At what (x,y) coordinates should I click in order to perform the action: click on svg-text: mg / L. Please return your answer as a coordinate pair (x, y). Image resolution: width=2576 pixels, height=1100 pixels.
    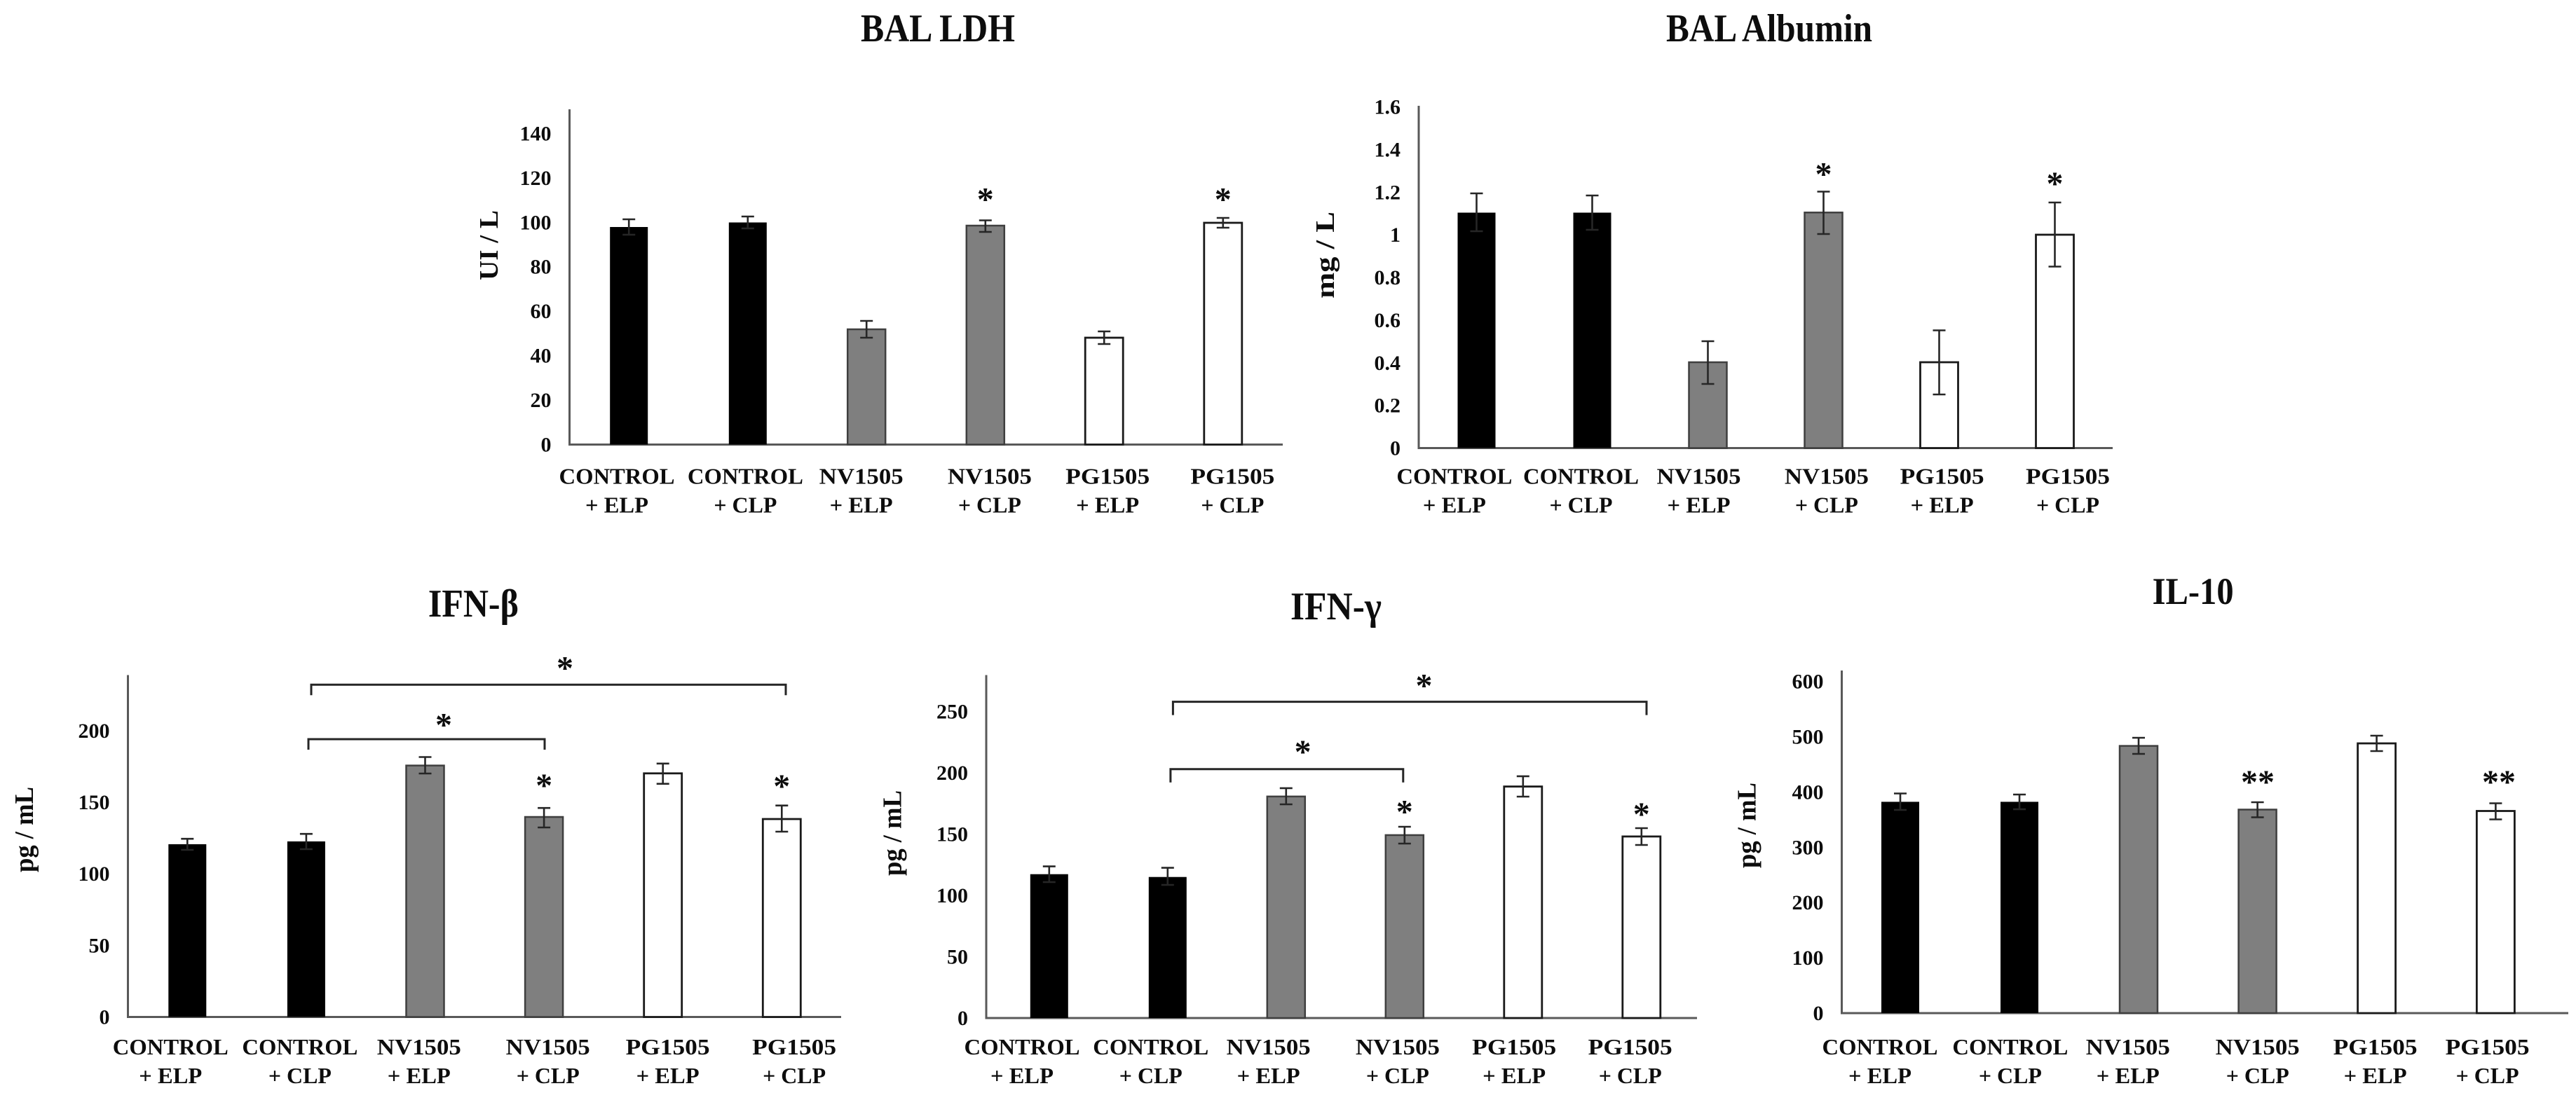
    Looking at the image, I should click on (1325, 255).